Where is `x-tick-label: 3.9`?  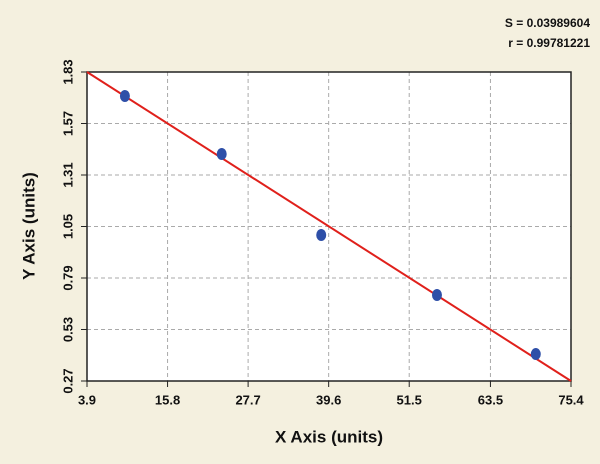
x-tick-label: 3.9 is located at coordinates (87, 399).